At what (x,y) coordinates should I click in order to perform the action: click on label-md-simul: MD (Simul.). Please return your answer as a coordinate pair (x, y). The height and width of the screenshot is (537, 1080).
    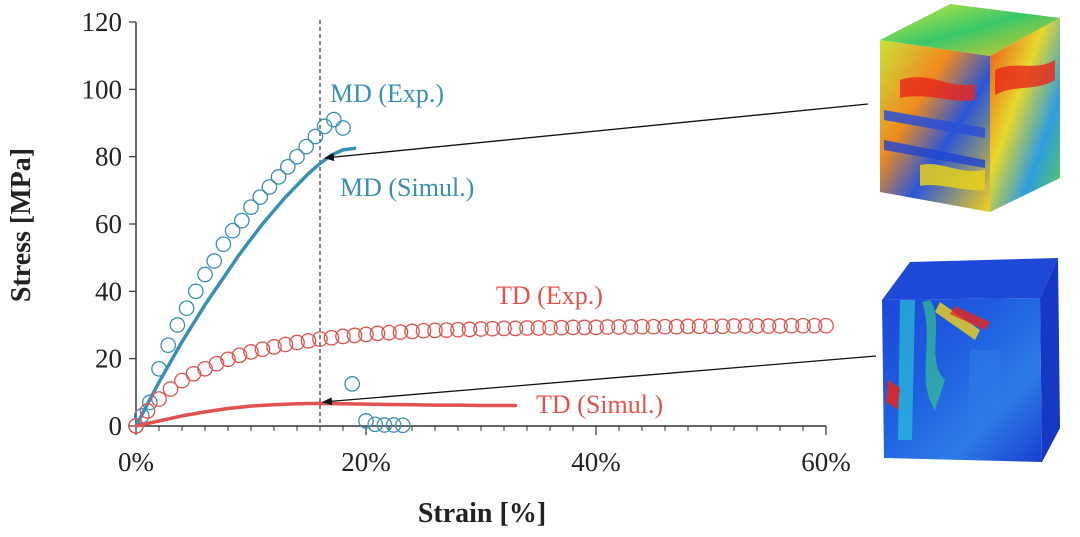
    Looking at the image, I should click on (407, 187).